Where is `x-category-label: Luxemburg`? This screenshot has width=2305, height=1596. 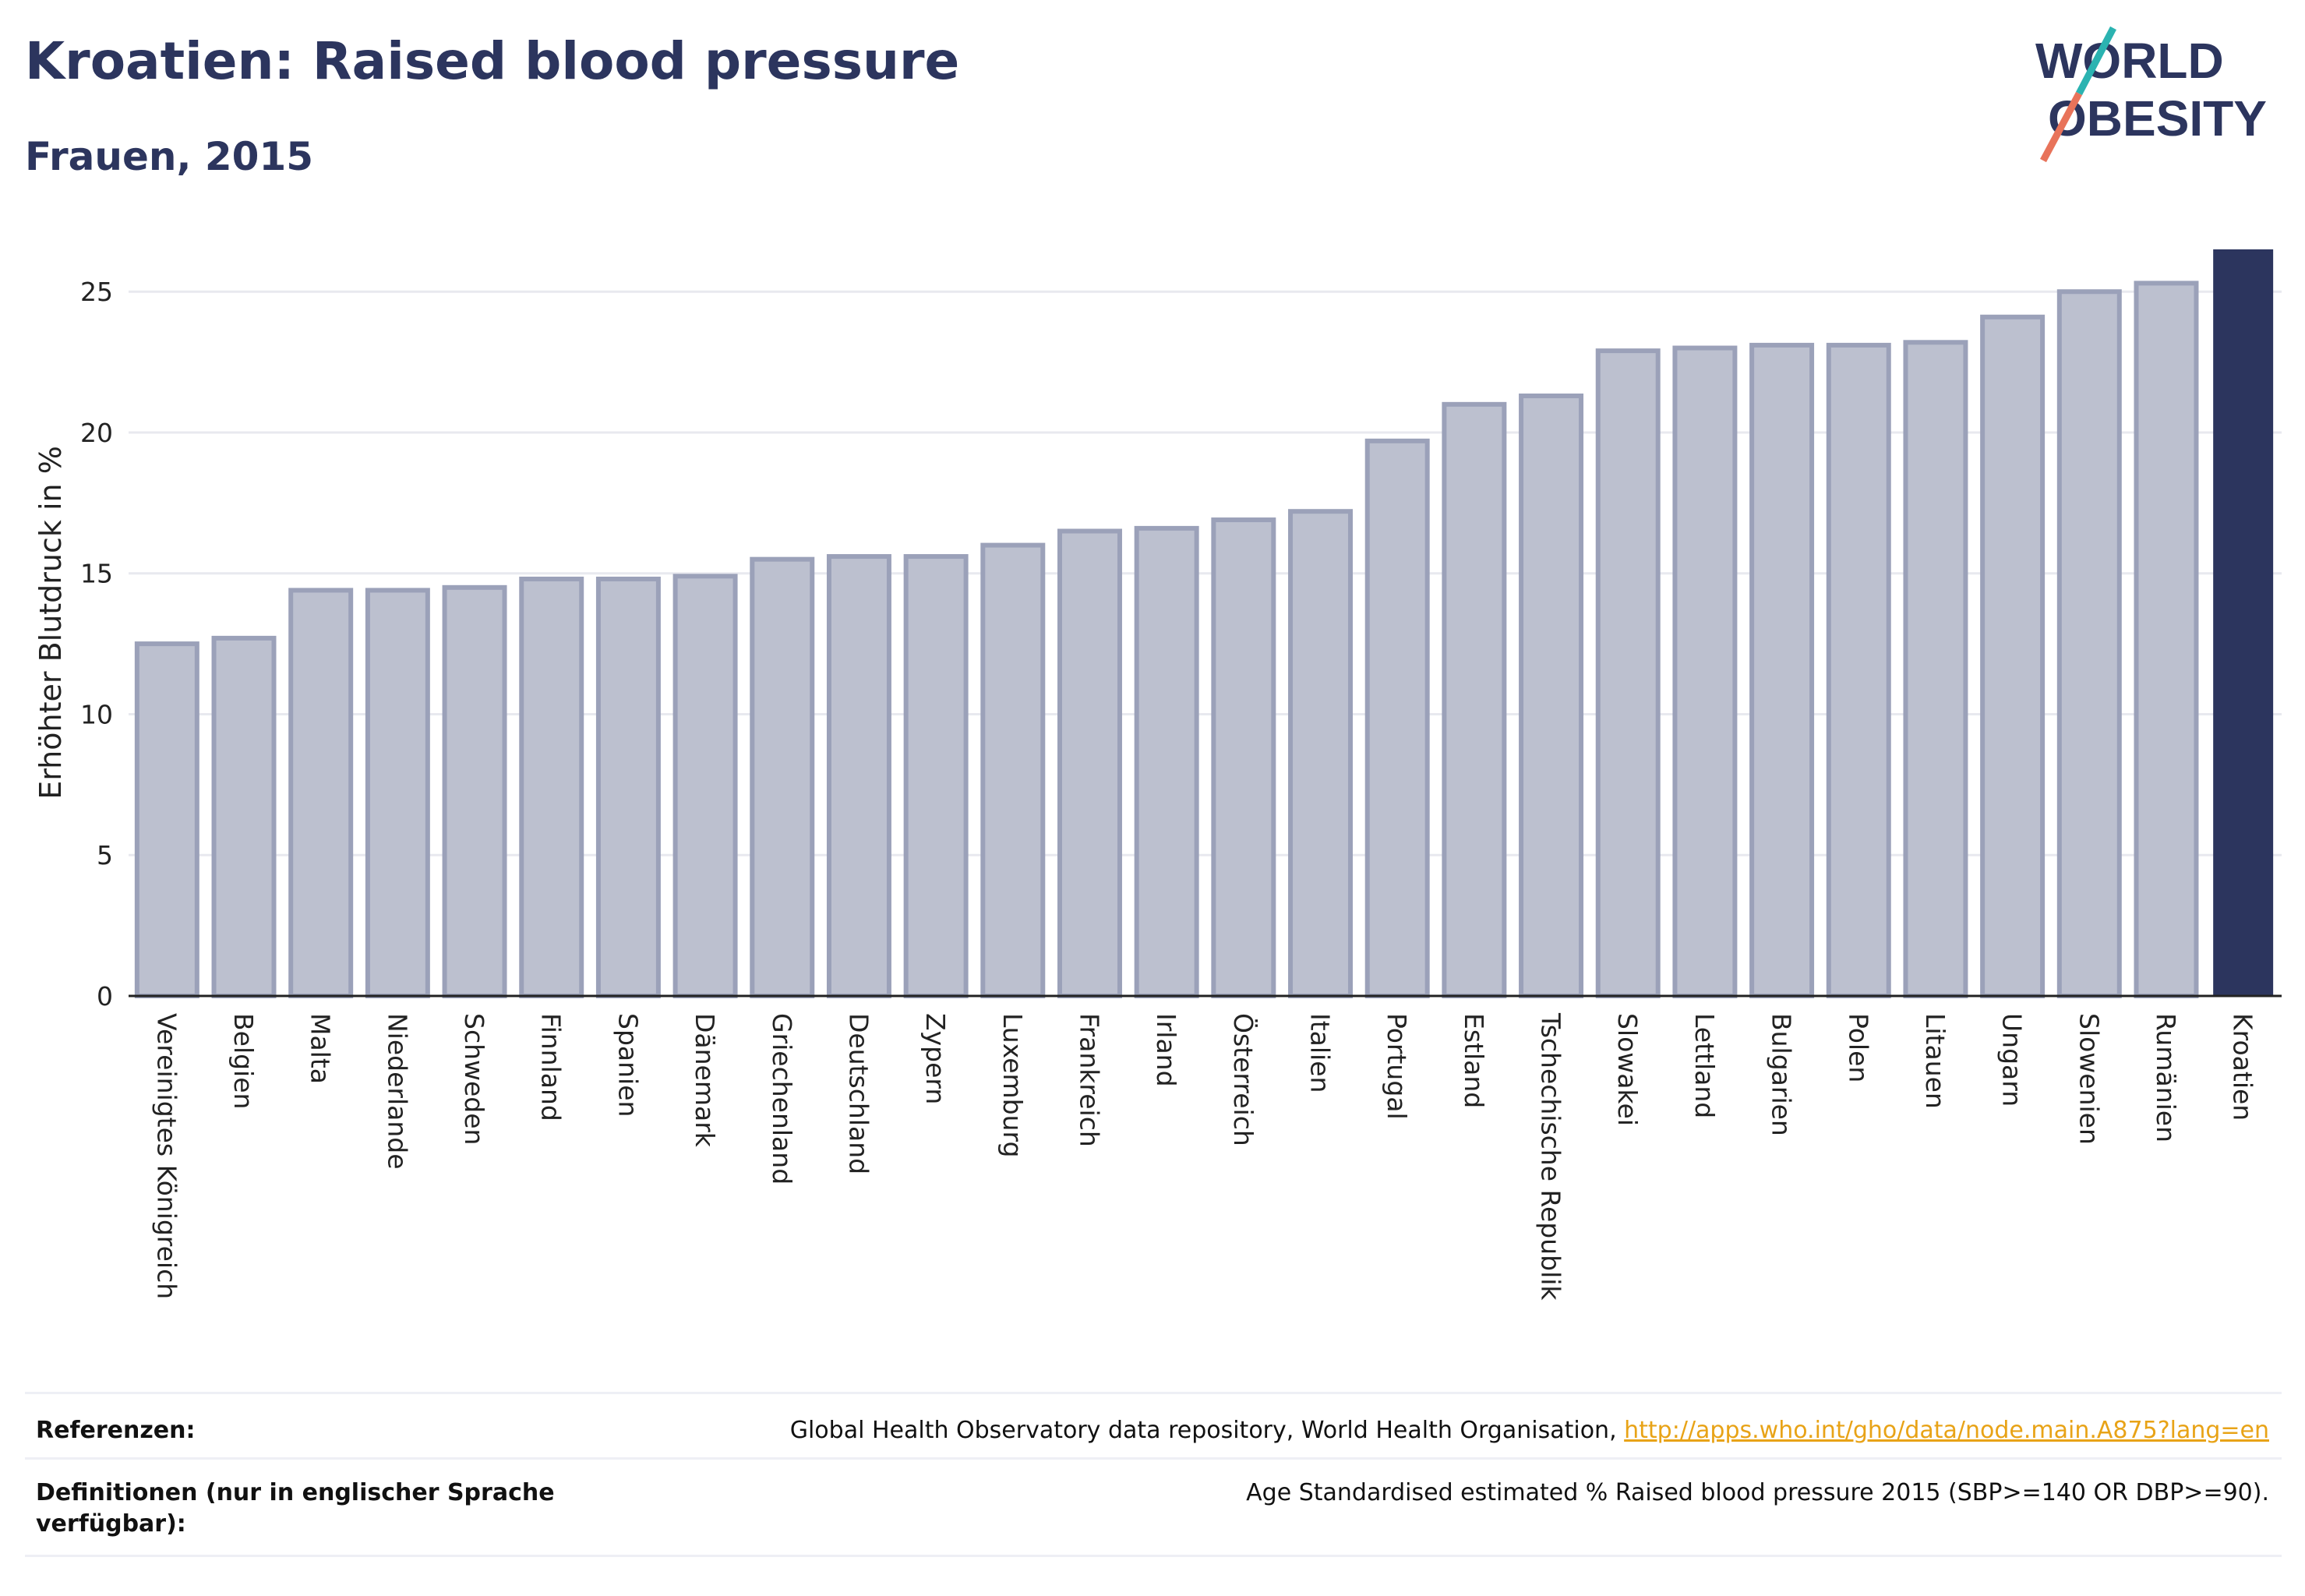
x-category-label: Luxemburg is located at coordinates (1012, 1085).